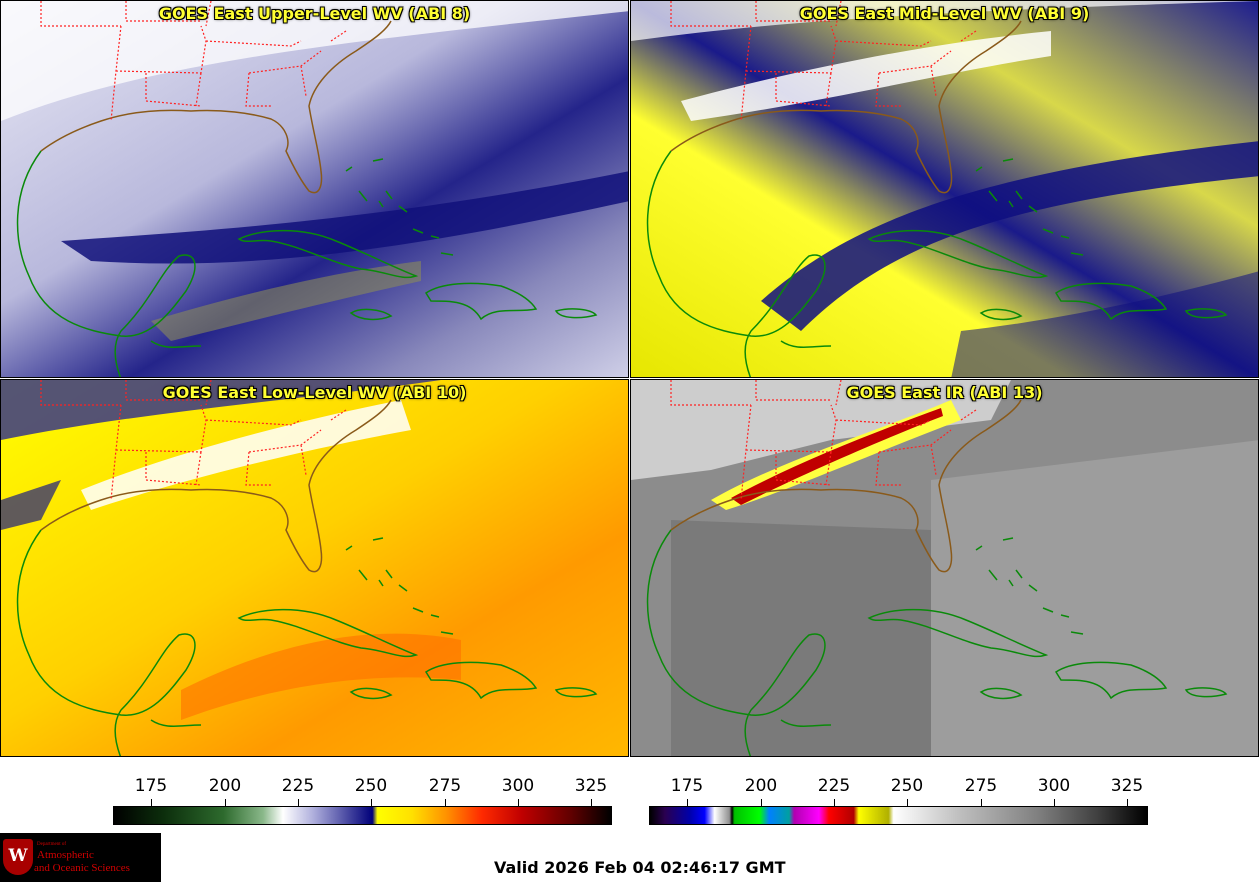 This screenshot has height=882, width=1260. Describe the element at coordinates (687, 786) in the screenshot. I see `ir-tick-label: 175` at that location.